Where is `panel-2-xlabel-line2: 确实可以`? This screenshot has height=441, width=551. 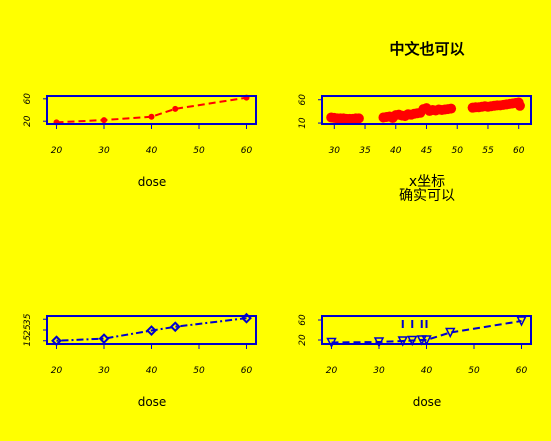 panel-2-xlabel-line2: 确实可以 is located at coordinates (427, 196).